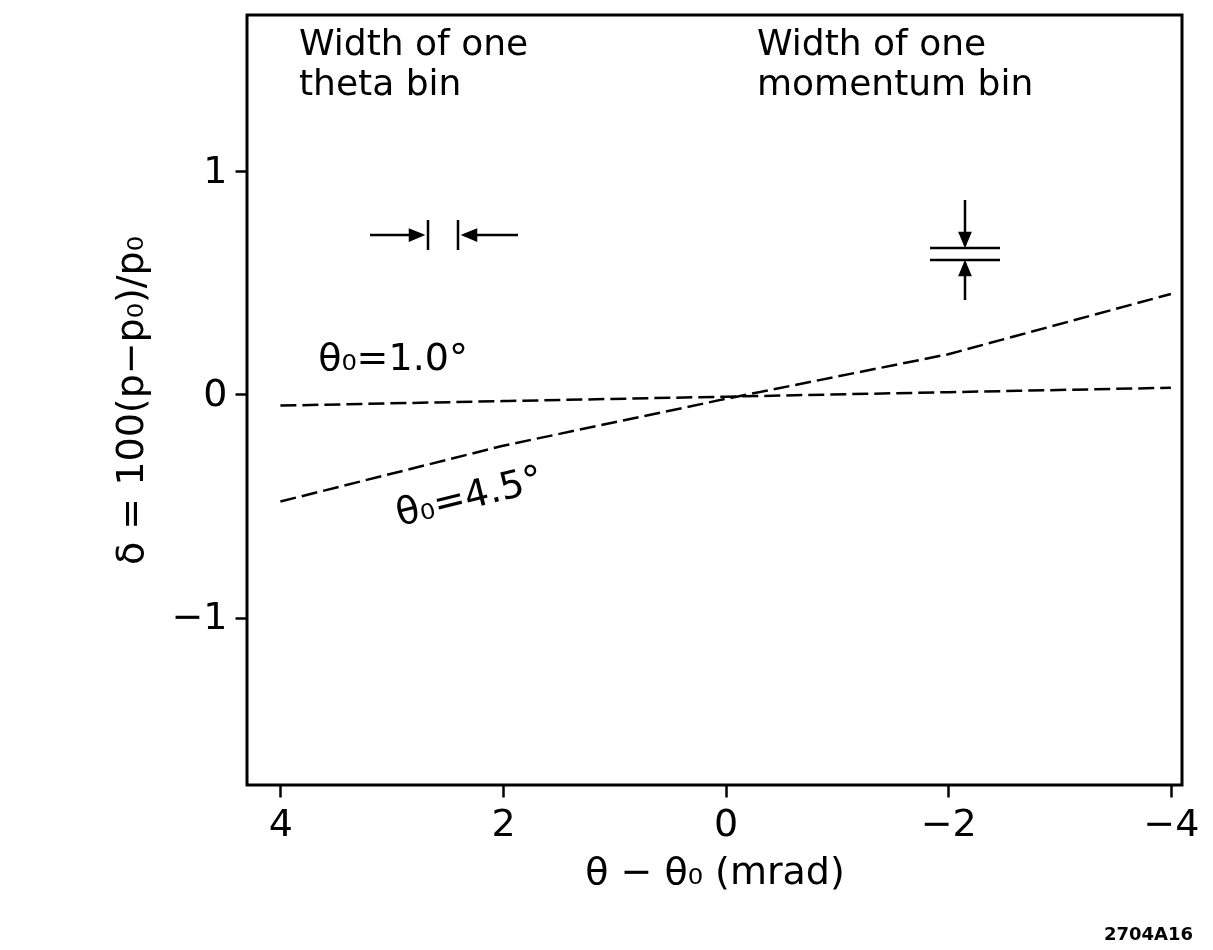 Image resolution: width=1213 pixels, height=950 pixels. What do you see at coordinates (199, 616) in the screenshot?
I see `y-tick-label: −1` at bounding box center [199, 616].